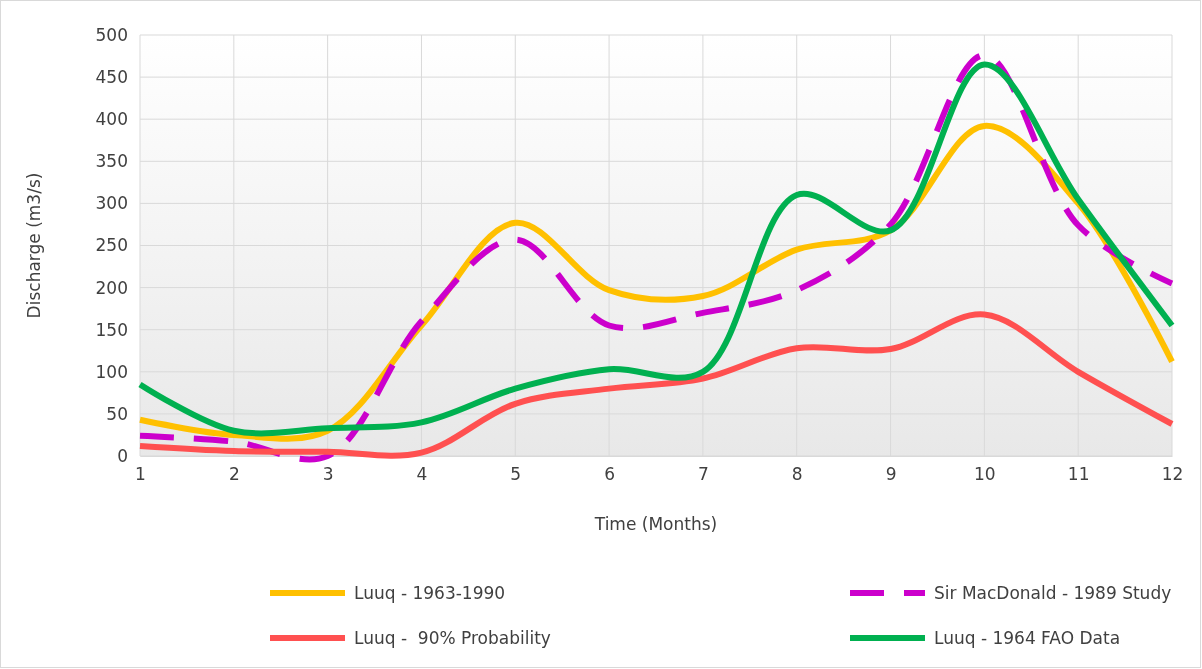  Describe the element at coordinates (111, 34) in the screenshot. I see `y-tick-label: 500` at that location.